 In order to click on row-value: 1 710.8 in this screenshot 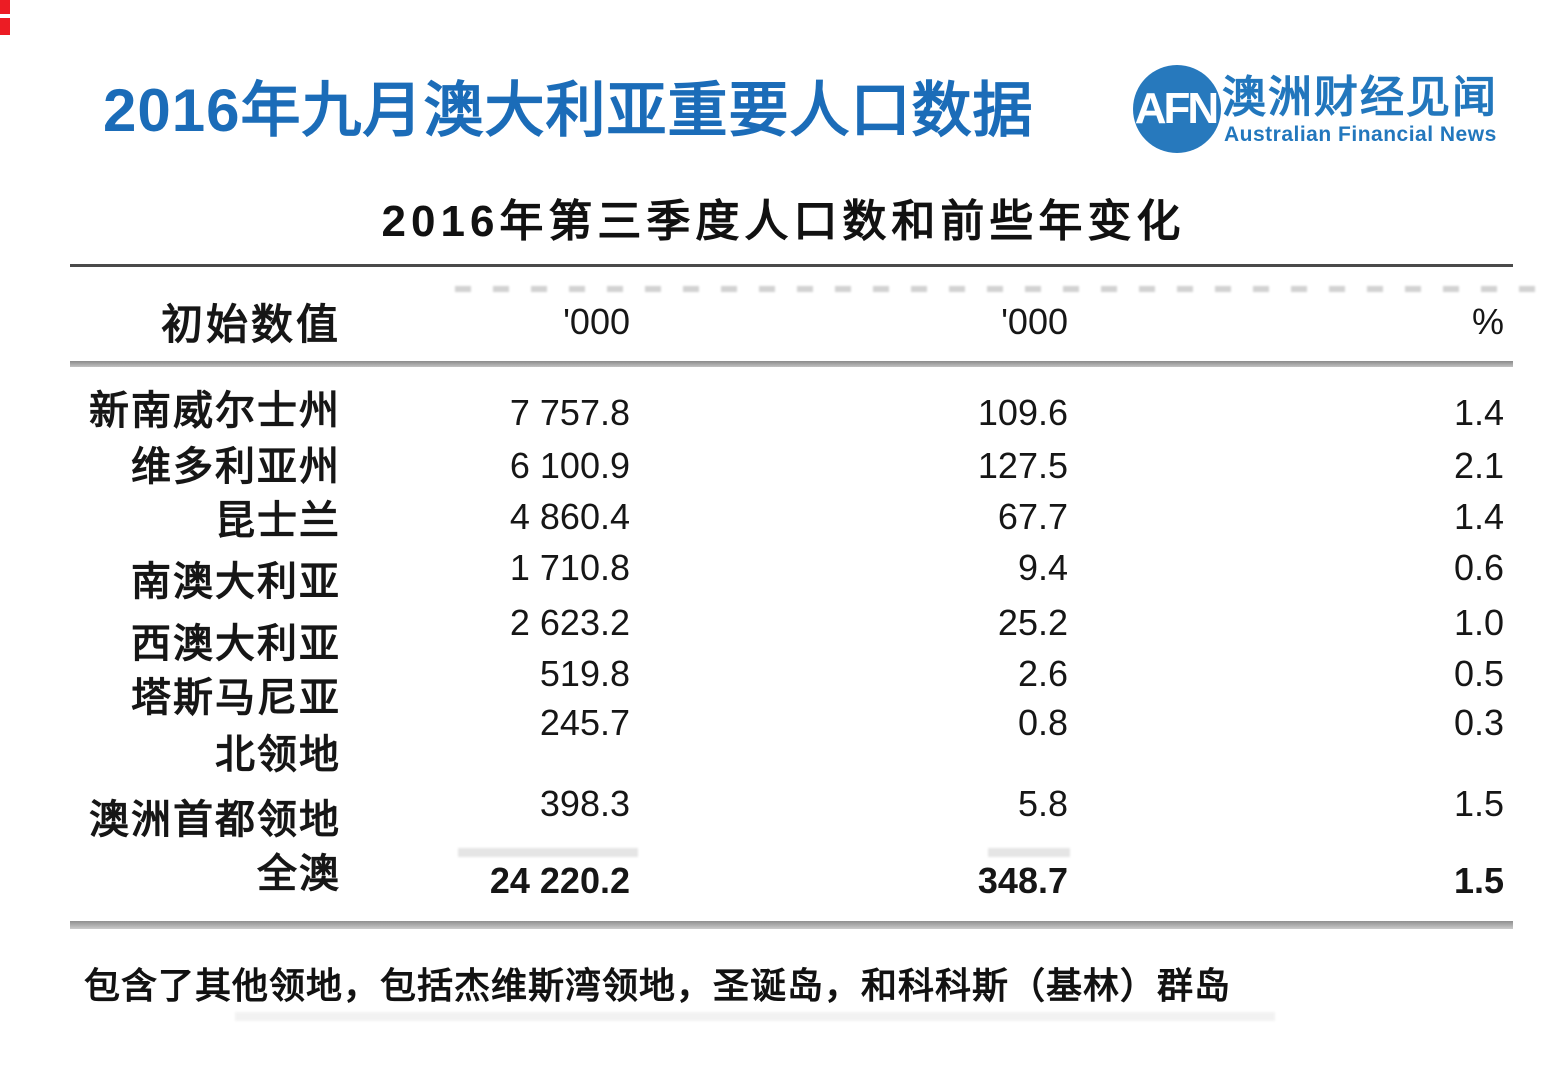, I will do `click(569, 567)`.